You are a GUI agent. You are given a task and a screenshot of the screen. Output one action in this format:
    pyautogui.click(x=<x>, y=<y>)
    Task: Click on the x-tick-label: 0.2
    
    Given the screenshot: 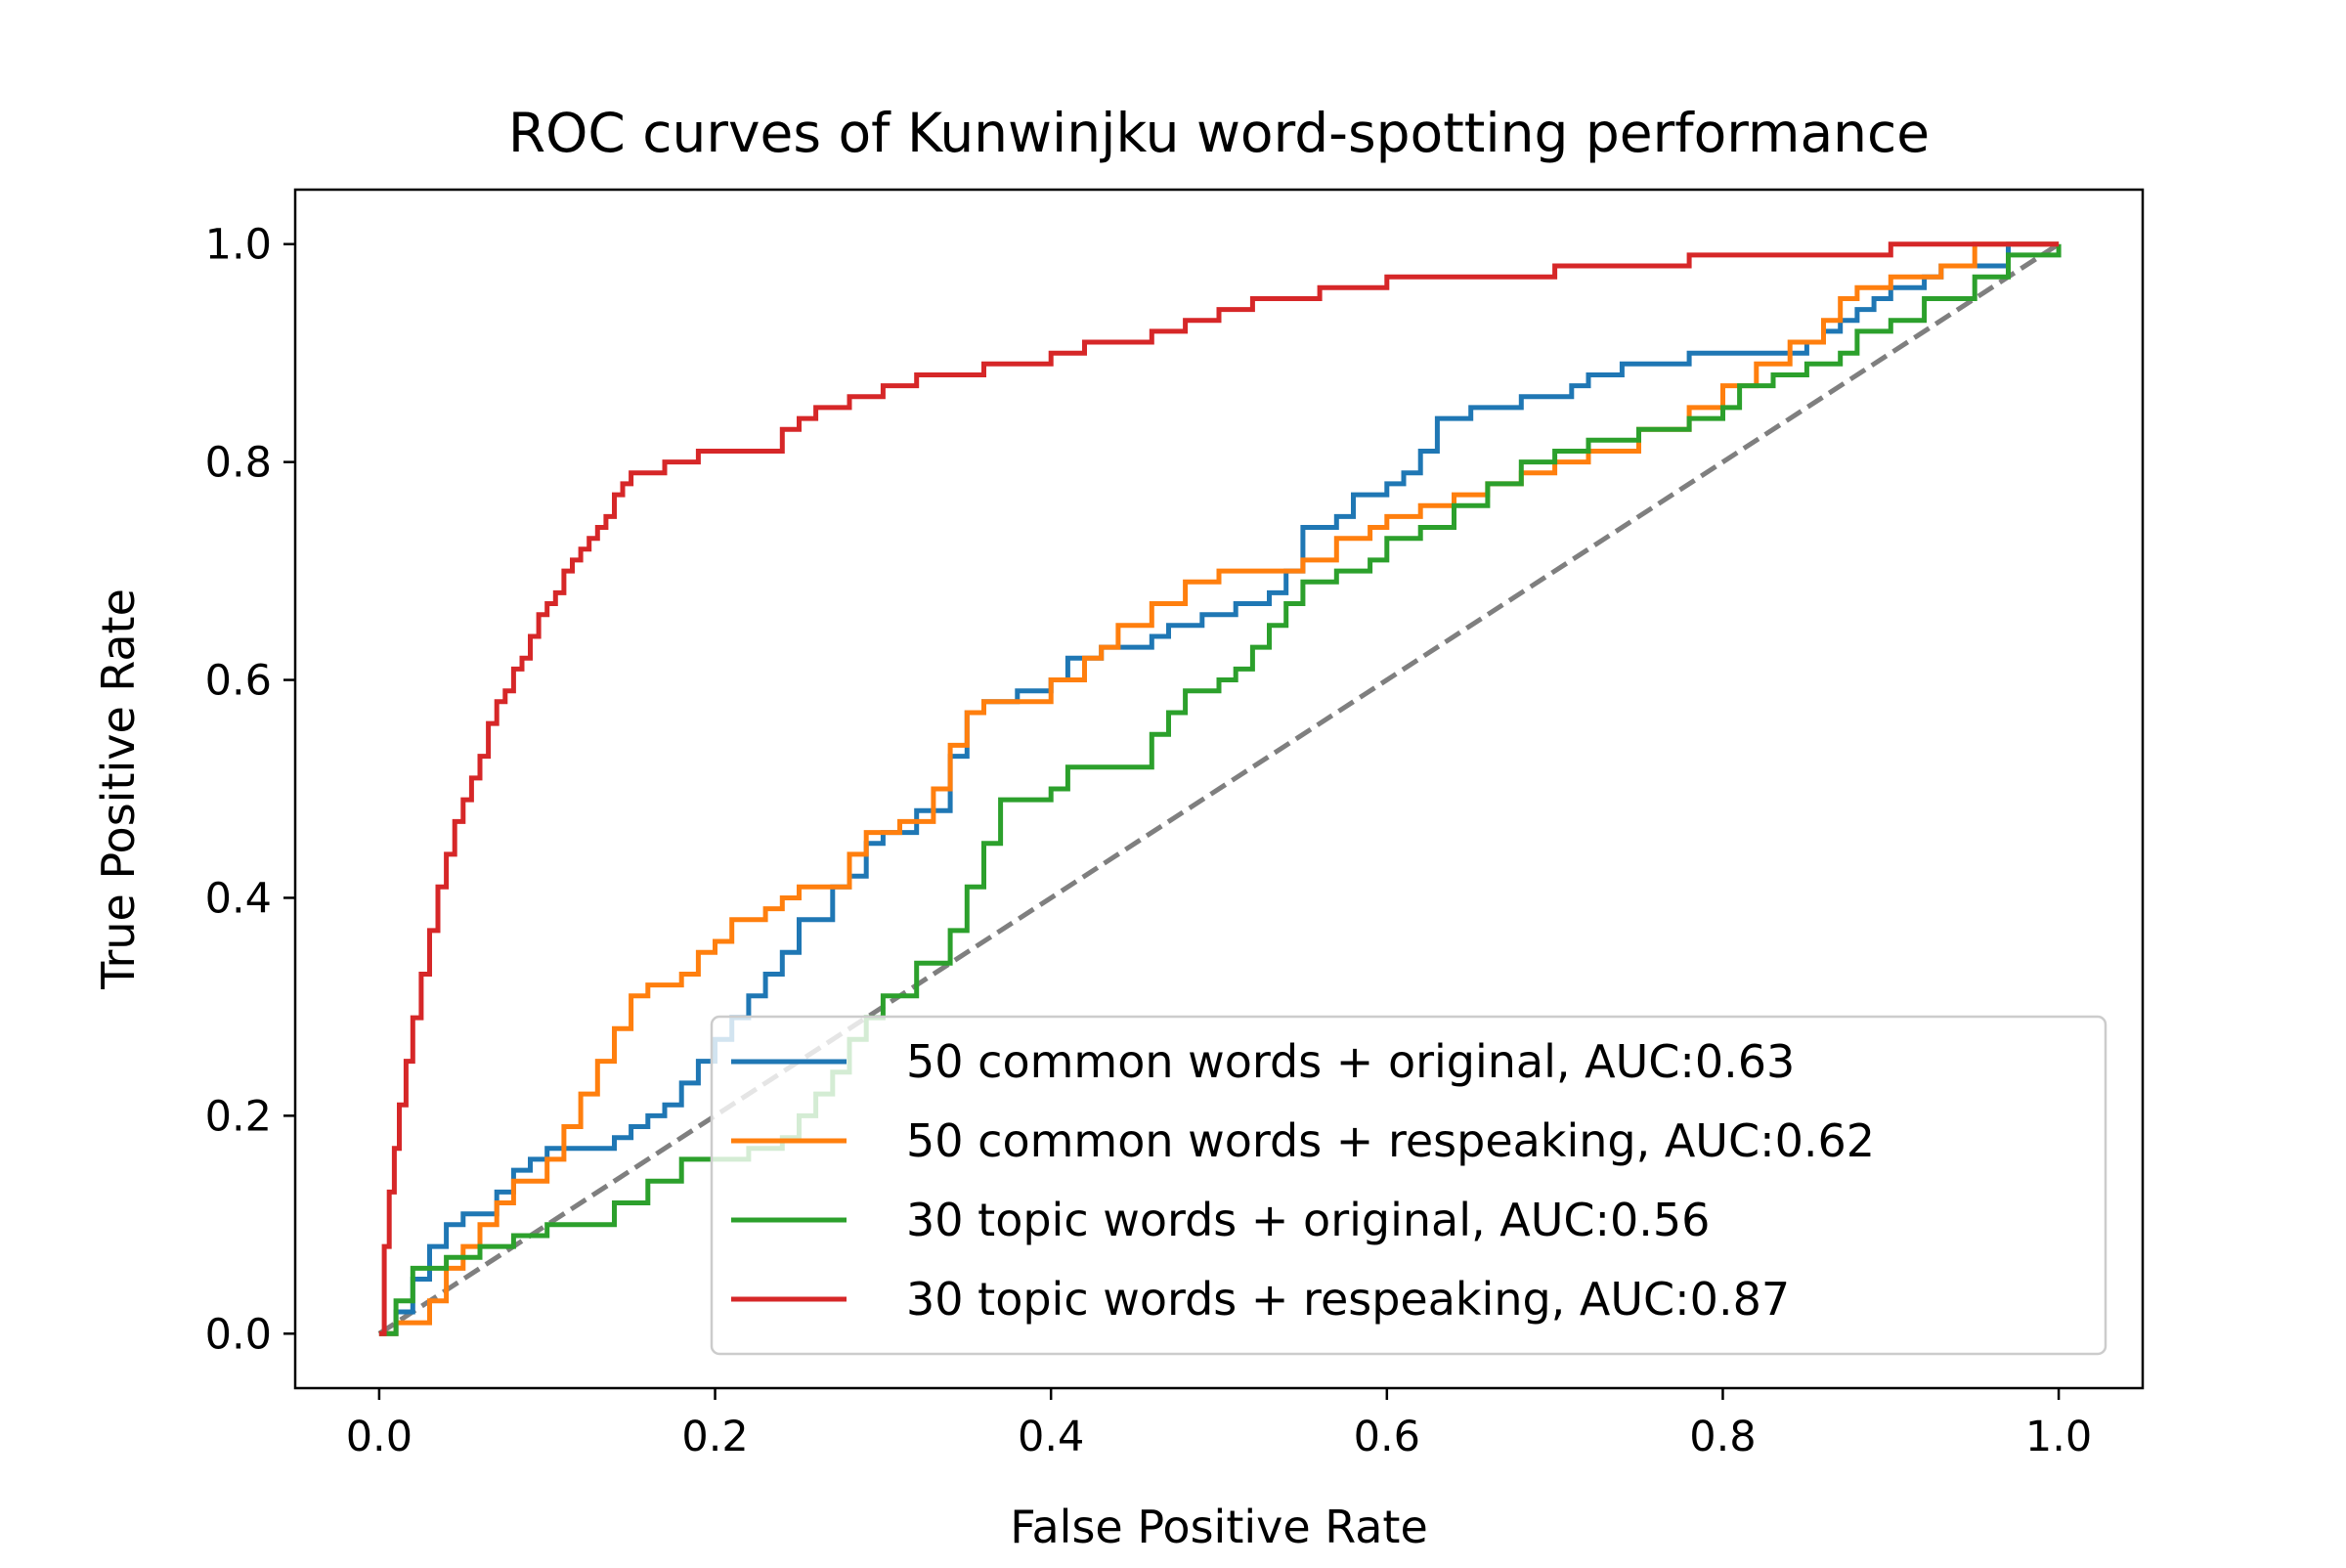 What is the action you would take?
    pyautogui.click(x=715, y=1437)
    